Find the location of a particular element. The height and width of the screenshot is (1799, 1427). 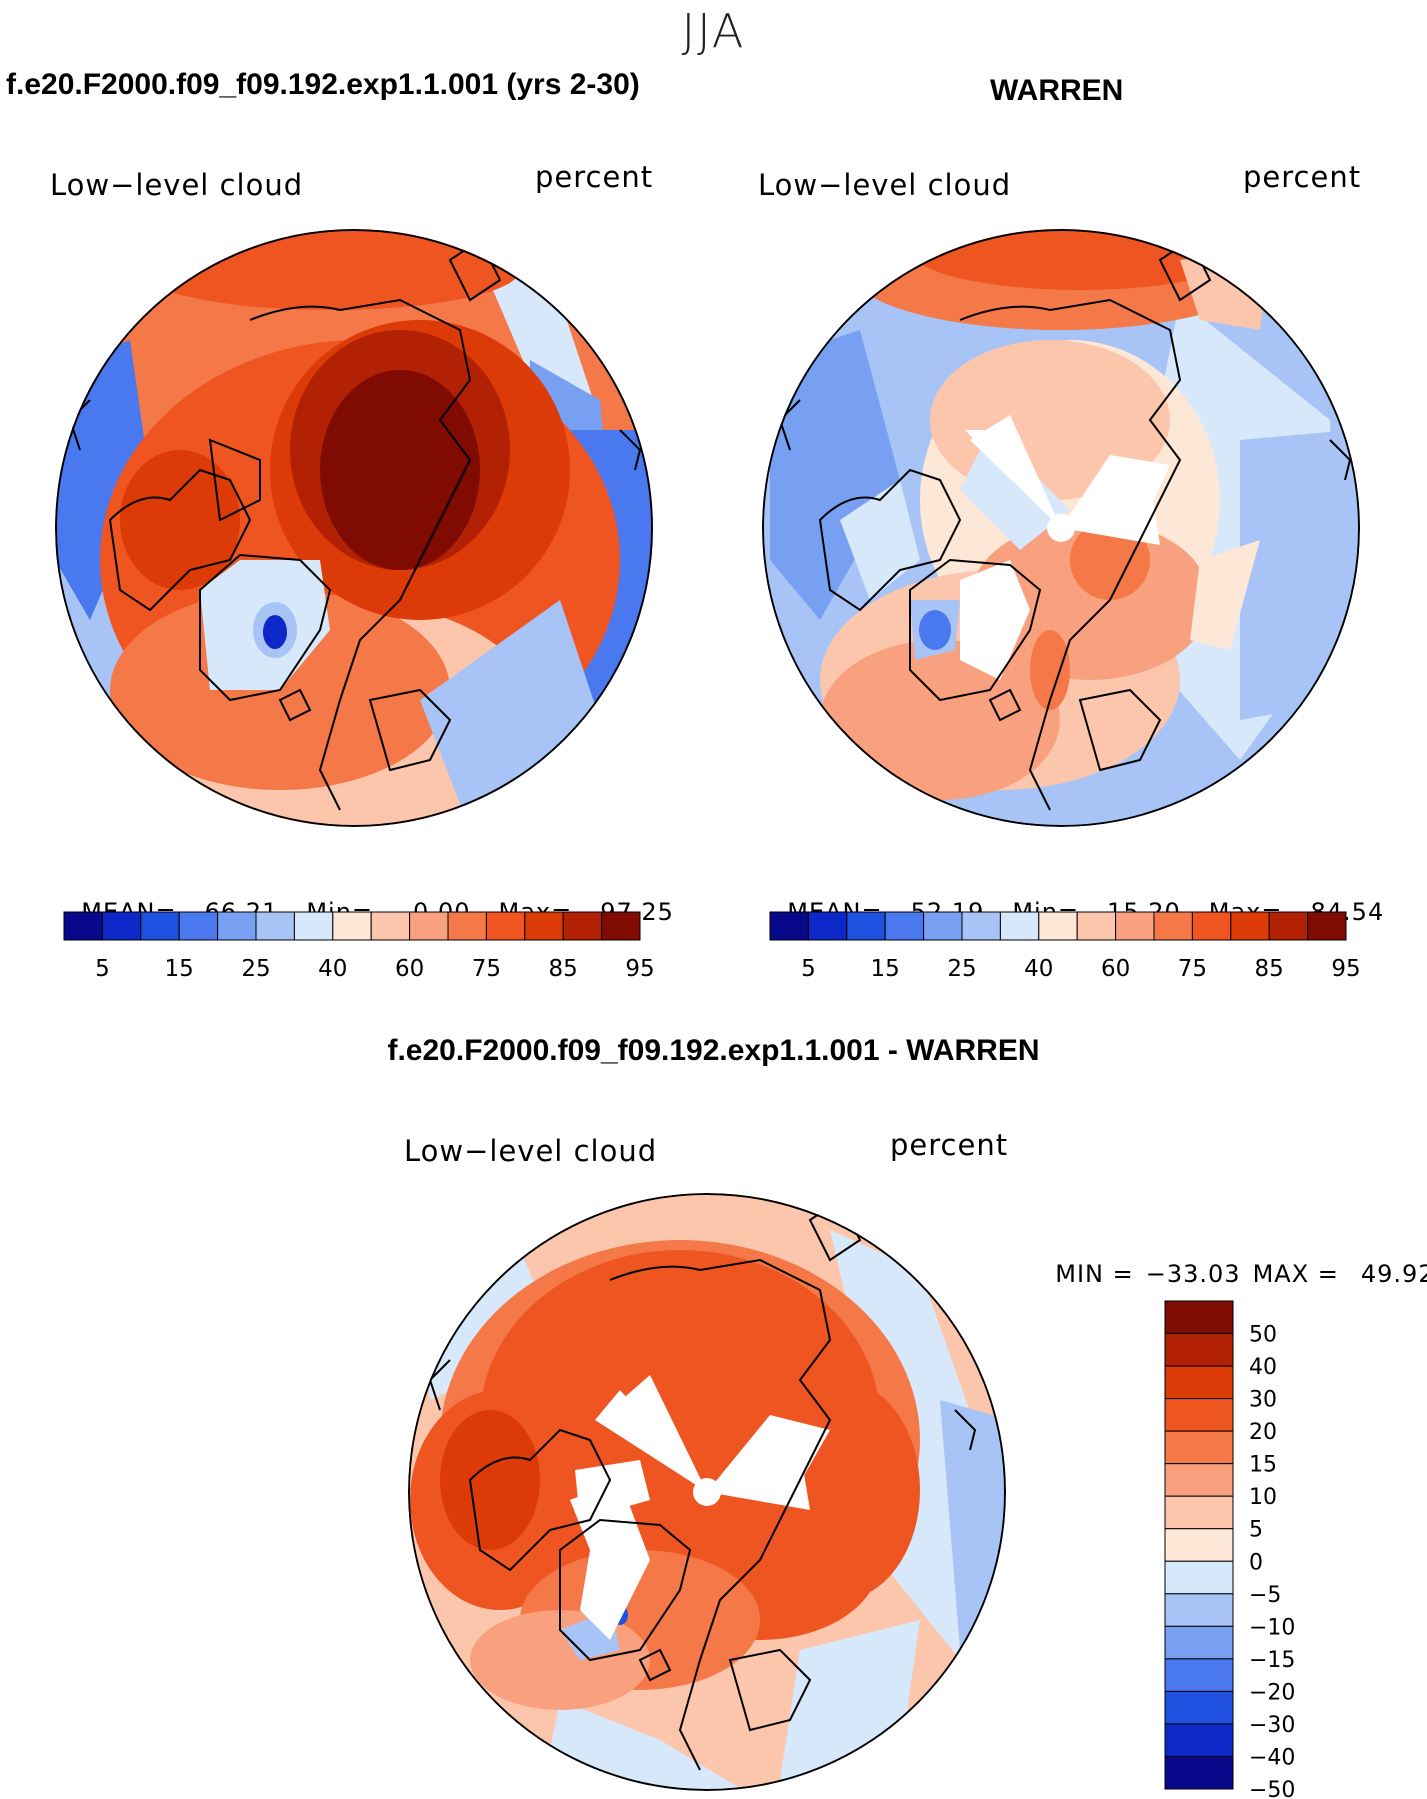

map-panel-warren is located at coordinates (1061, 528).